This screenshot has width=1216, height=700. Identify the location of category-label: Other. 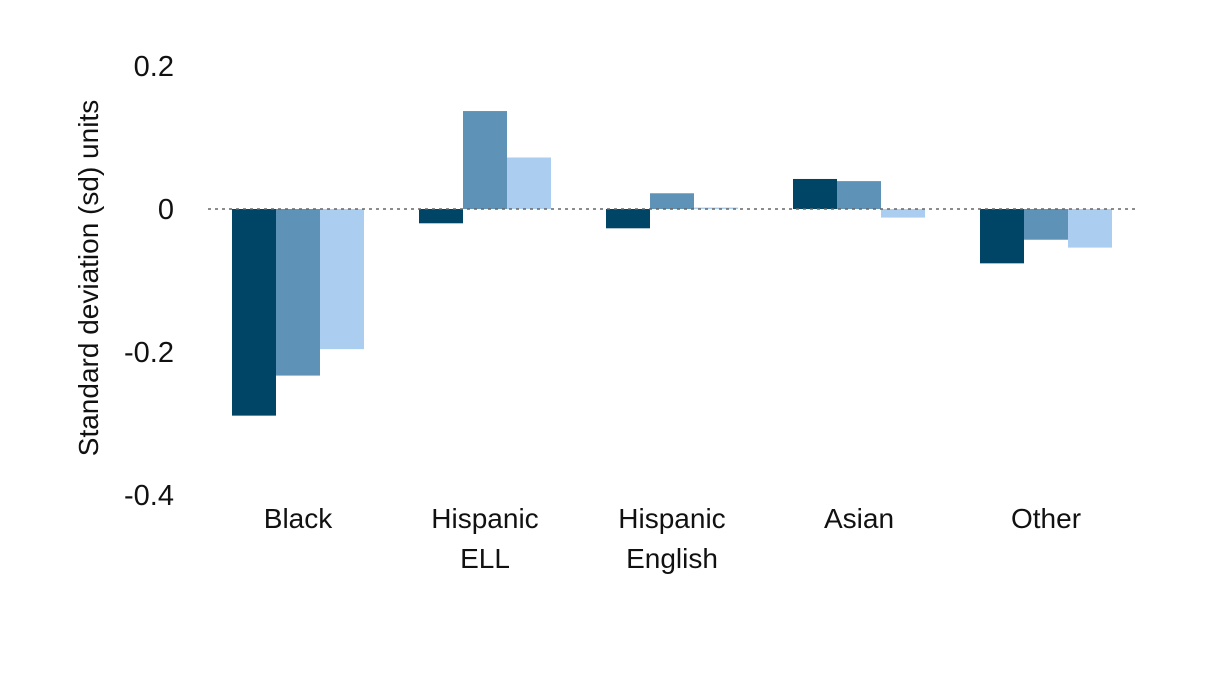
(1046, 518).